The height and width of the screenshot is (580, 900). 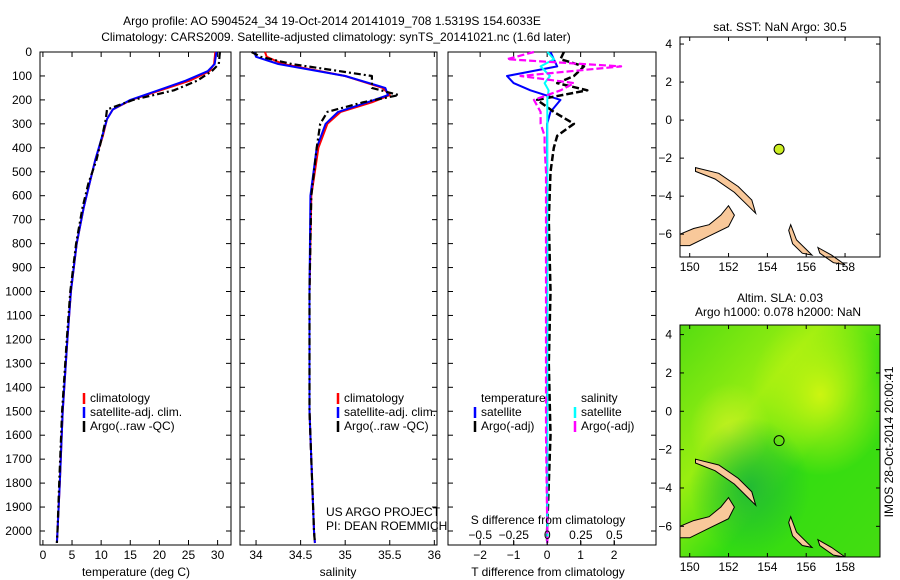 I want to click on legend-t-satellite: satellite, so click(x=501, y=412).